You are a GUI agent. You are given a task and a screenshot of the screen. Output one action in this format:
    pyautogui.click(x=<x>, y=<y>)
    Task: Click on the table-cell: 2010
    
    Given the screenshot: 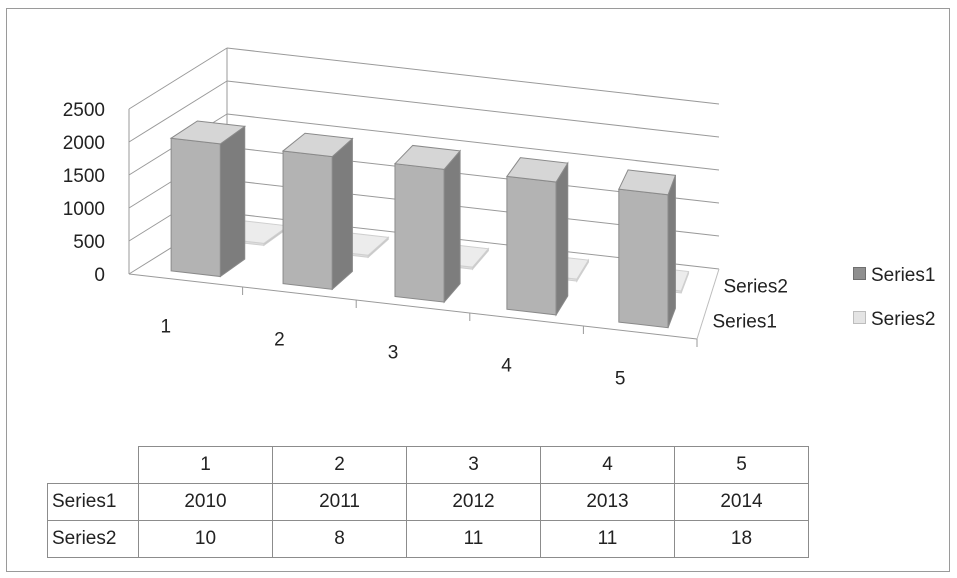 What is the action you would take?
    pyautogui.click(x=205, y=502)
    